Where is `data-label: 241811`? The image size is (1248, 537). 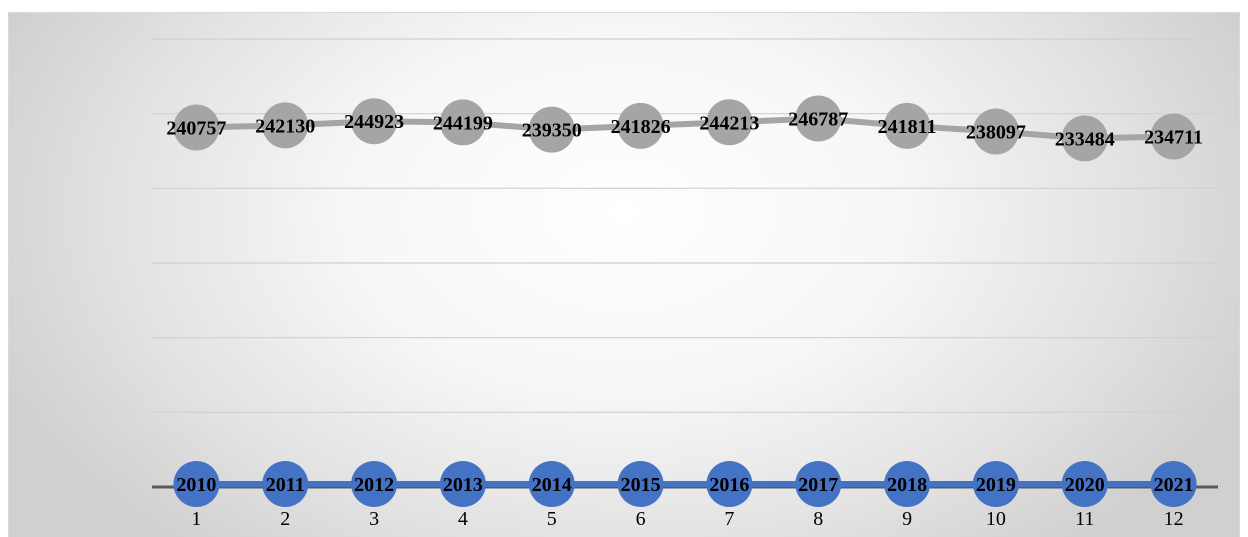
data-label: 241811 is located at coordinates (907, 127).